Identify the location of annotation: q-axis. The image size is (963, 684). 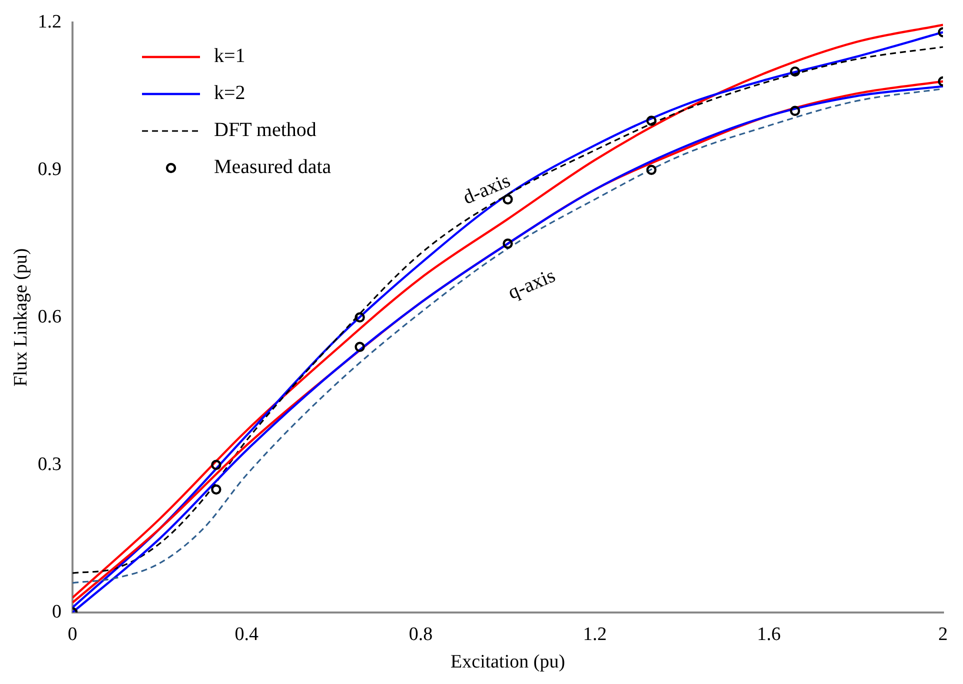
(531, 284).